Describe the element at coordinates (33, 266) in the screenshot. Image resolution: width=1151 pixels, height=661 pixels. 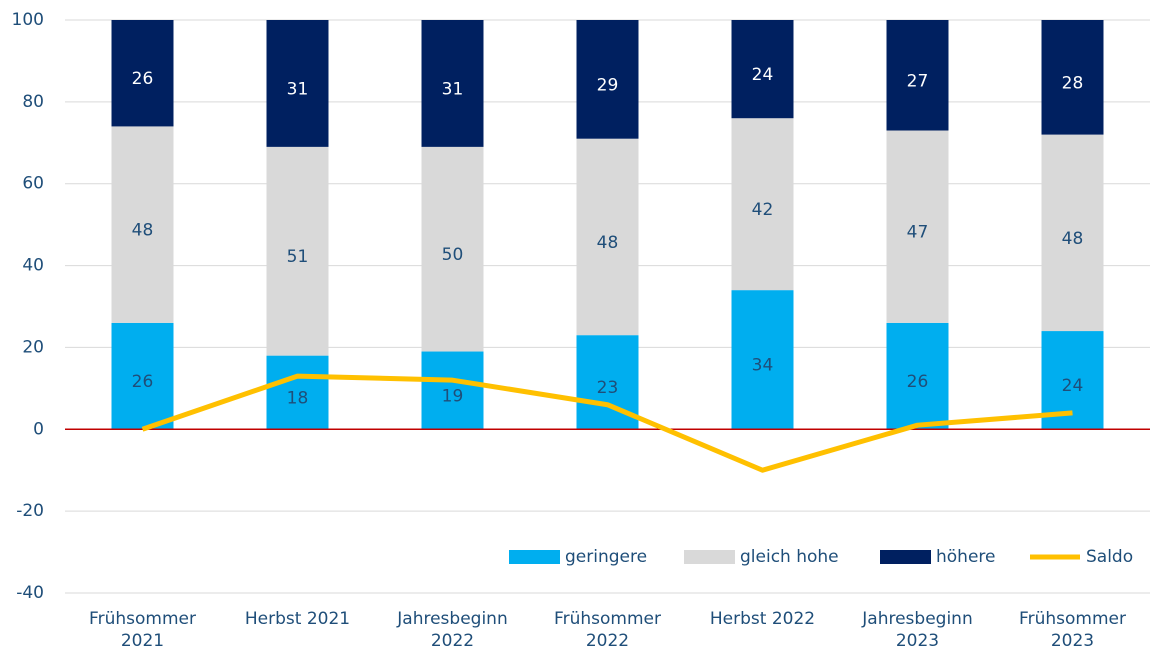
I see `y-tick-label: 40` at that location.